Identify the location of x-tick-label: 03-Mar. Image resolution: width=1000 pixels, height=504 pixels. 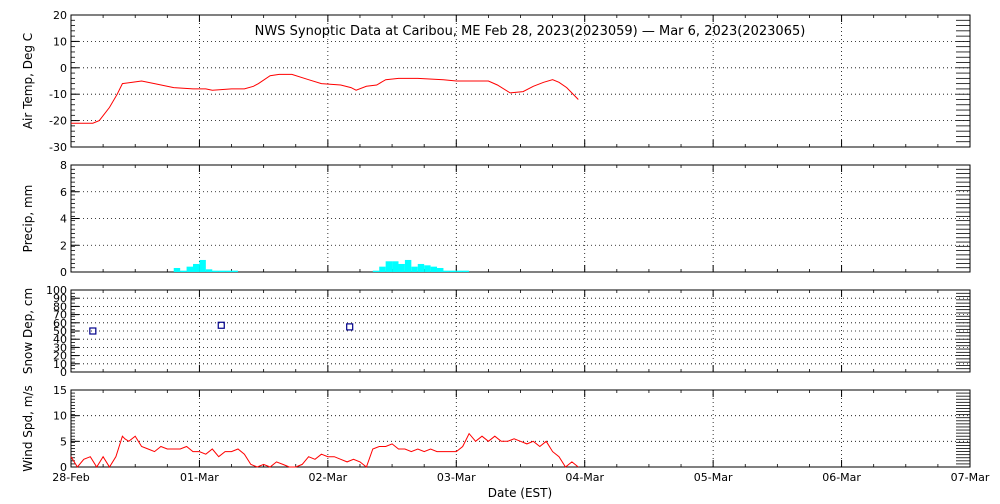
(456, 477).